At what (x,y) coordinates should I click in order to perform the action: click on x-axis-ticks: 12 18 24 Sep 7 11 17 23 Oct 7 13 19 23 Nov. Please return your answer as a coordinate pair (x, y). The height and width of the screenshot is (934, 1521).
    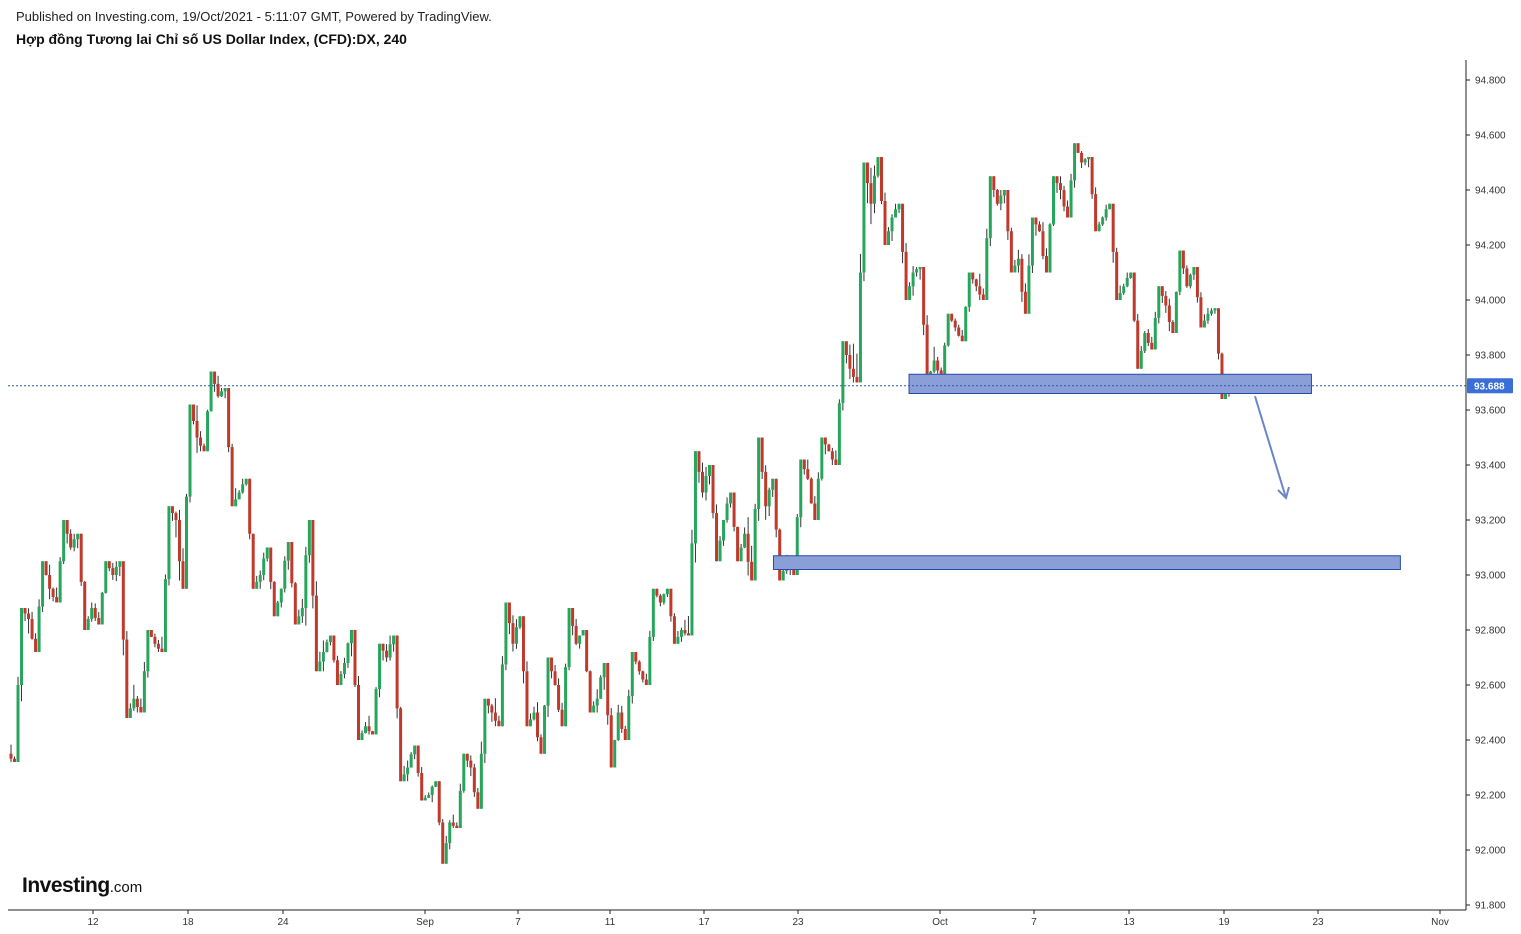
    Looking at the image, I should click on (768, 919).